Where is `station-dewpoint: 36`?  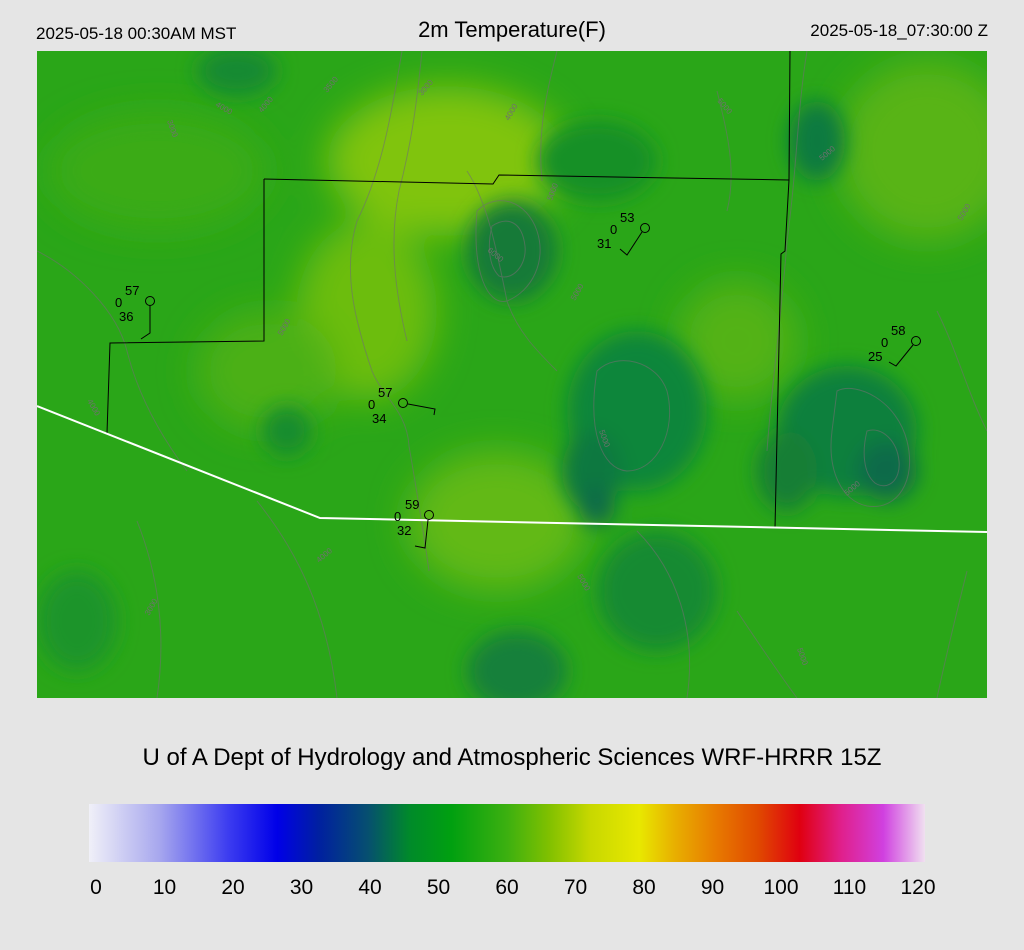
station-dewpoint: 36 is located at coordinates (126, 316).